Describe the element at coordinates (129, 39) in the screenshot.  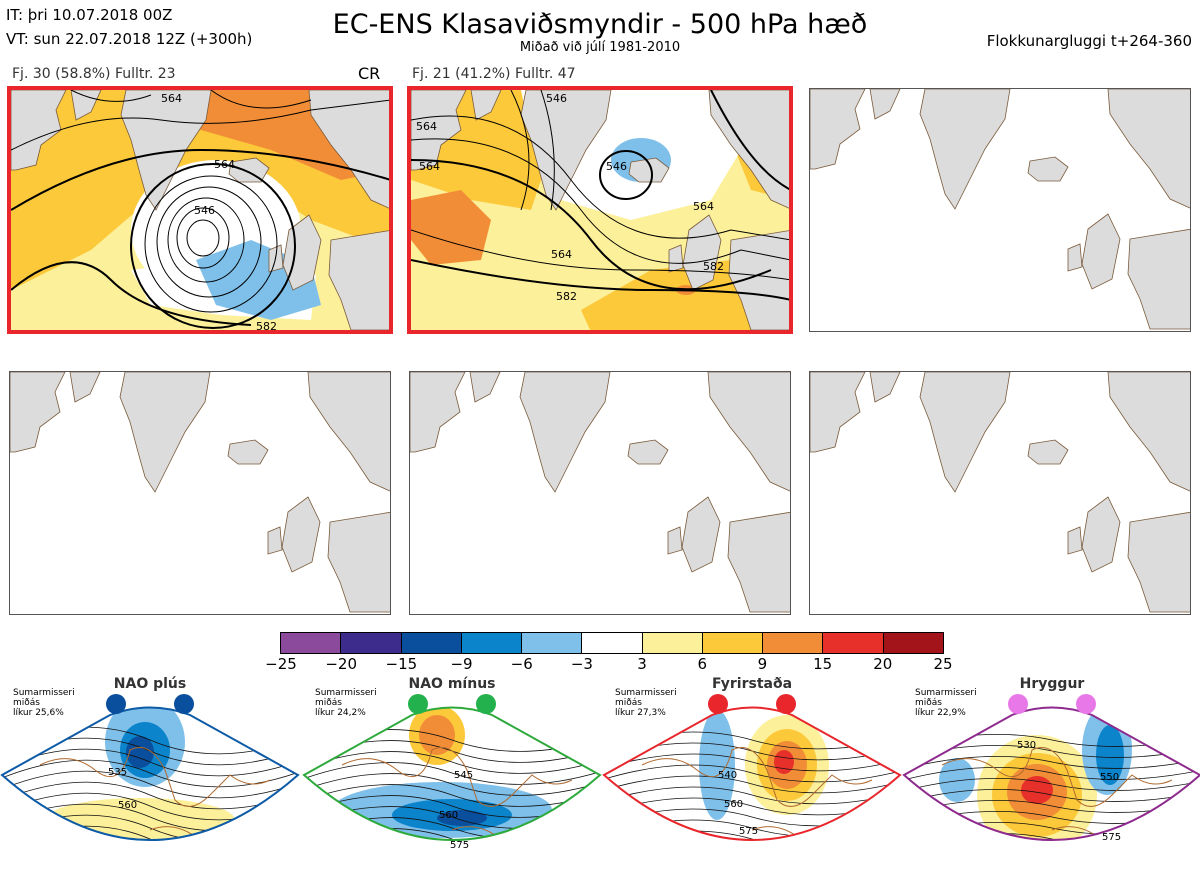
I see `valid-time: VT: sun 22.07.2018 12Z (+300h)` at that location.